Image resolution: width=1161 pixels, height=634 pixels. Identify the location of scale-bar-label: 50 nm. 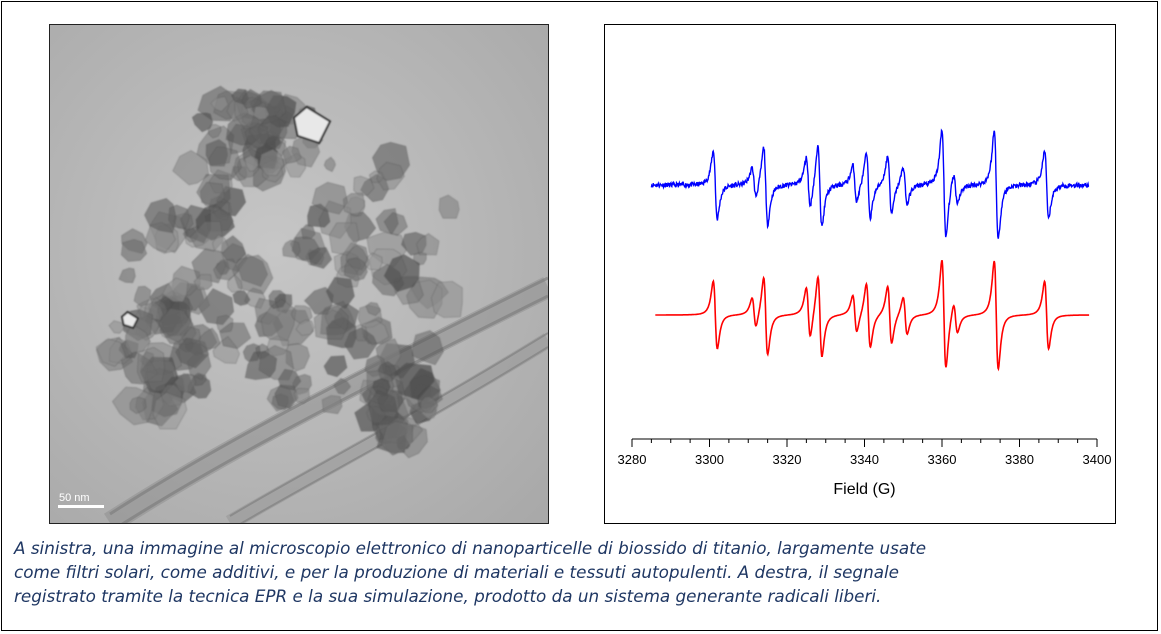
(74, 498).